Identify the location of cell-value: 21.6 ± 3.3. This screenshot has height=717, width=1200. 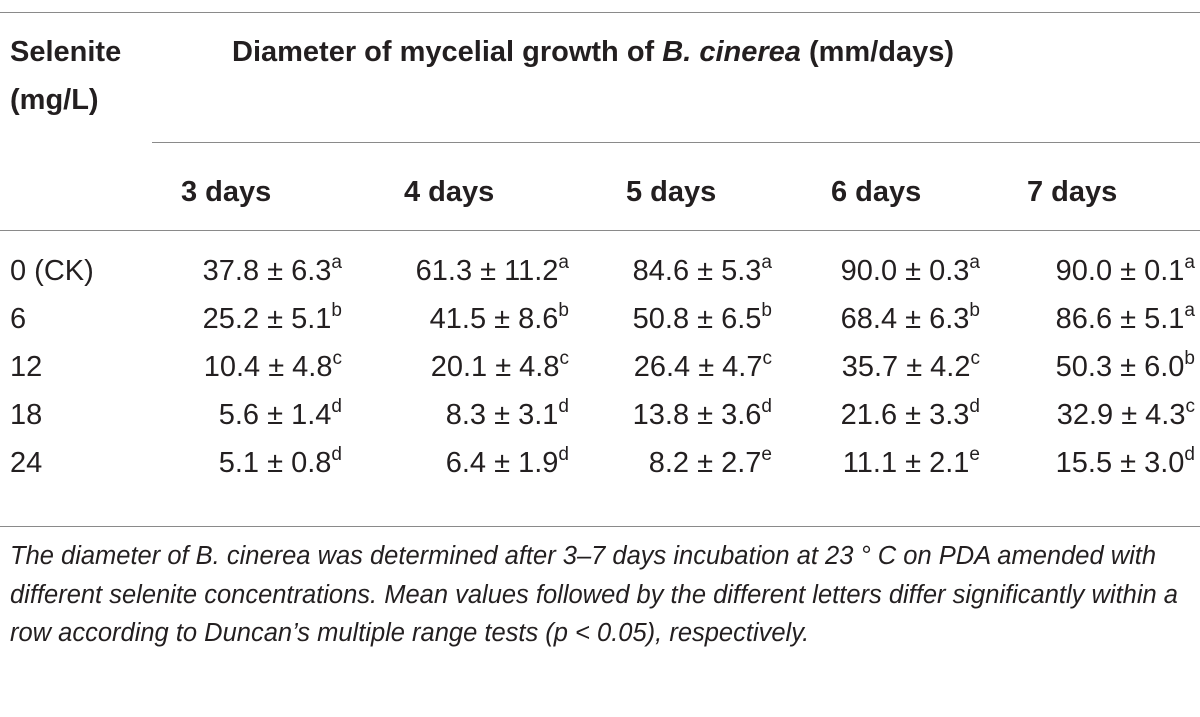
(905, 415).